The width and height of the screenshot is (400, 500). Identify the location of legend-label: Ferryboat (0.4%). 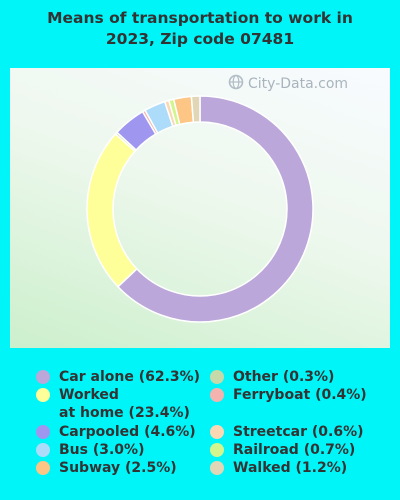
(300, 395).